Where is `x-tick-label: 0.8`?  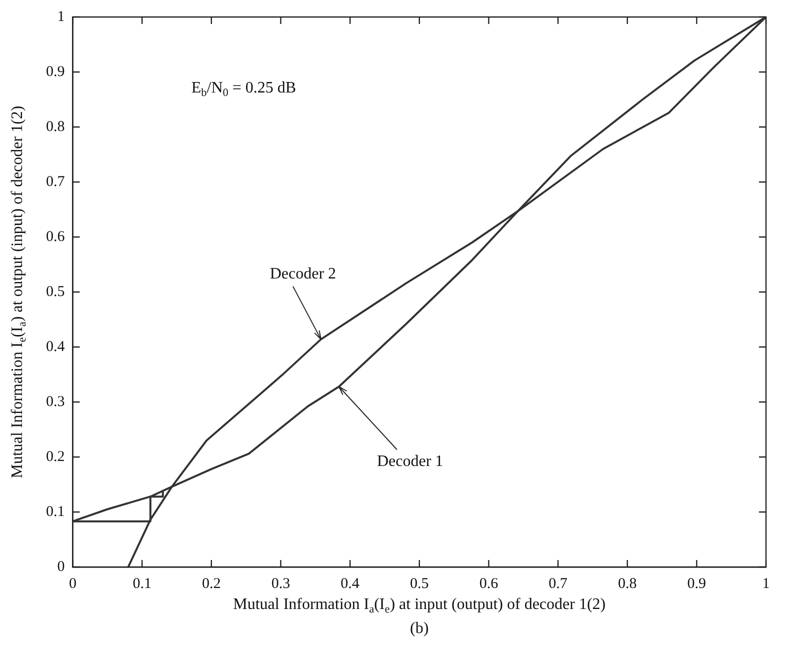
x-tick-label: 0.8 is located at coordinates (627, 584).